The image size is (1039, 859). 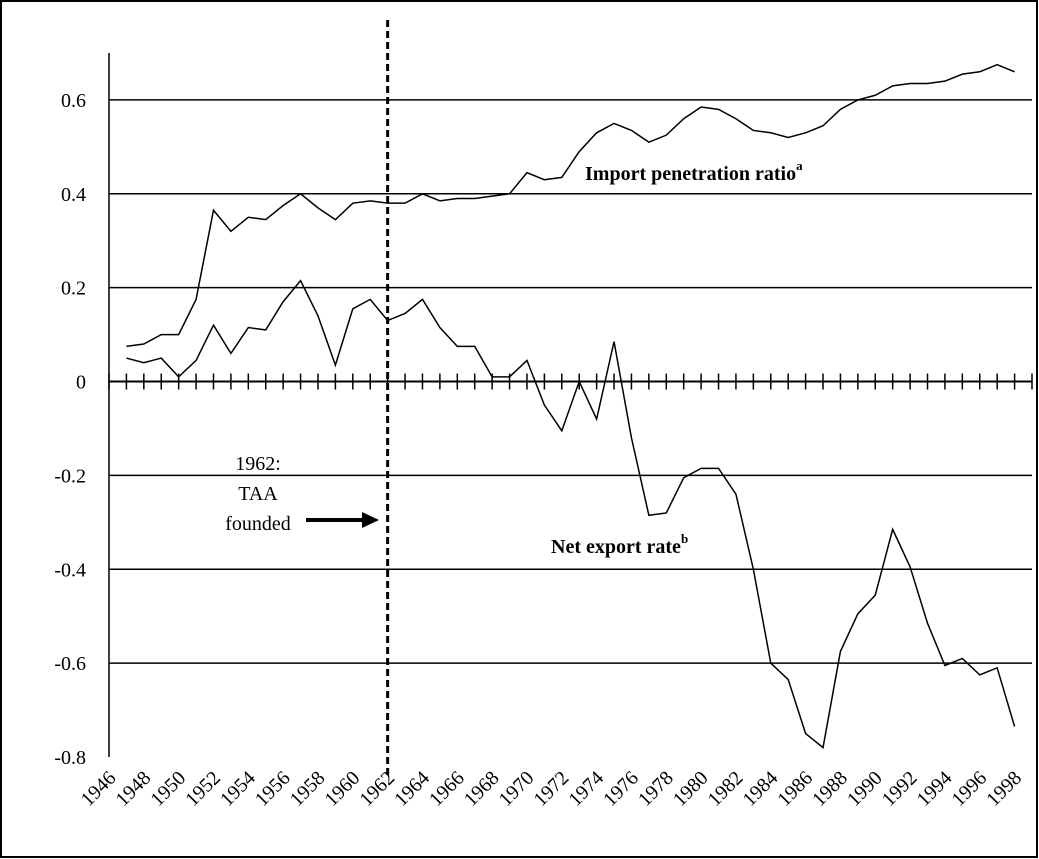 I want to click on series-superscript: a, so click(x=799, y=165).